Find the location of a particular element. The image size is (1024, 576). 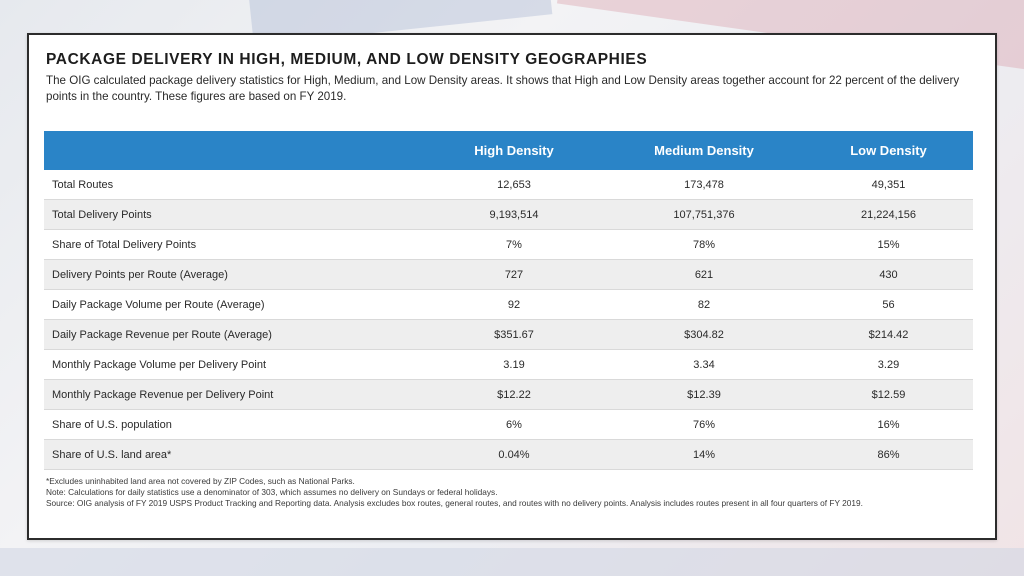

cell-high-density: 6% is located at coordinates (514, 424).